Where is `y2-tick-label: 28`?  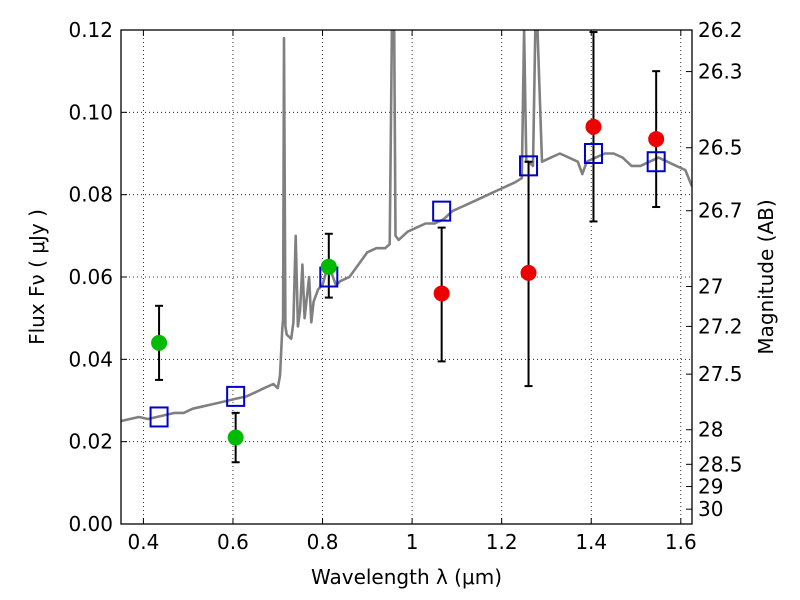 y2-tick-label: 28 is located at coordinates (710, 430).